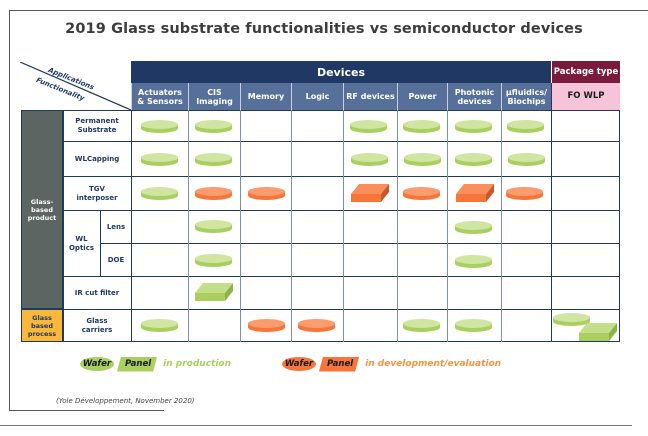 The image size is (648, 436). I want to click on legend-development: Wafer Panel in development/evaluation, so click(391, 364).